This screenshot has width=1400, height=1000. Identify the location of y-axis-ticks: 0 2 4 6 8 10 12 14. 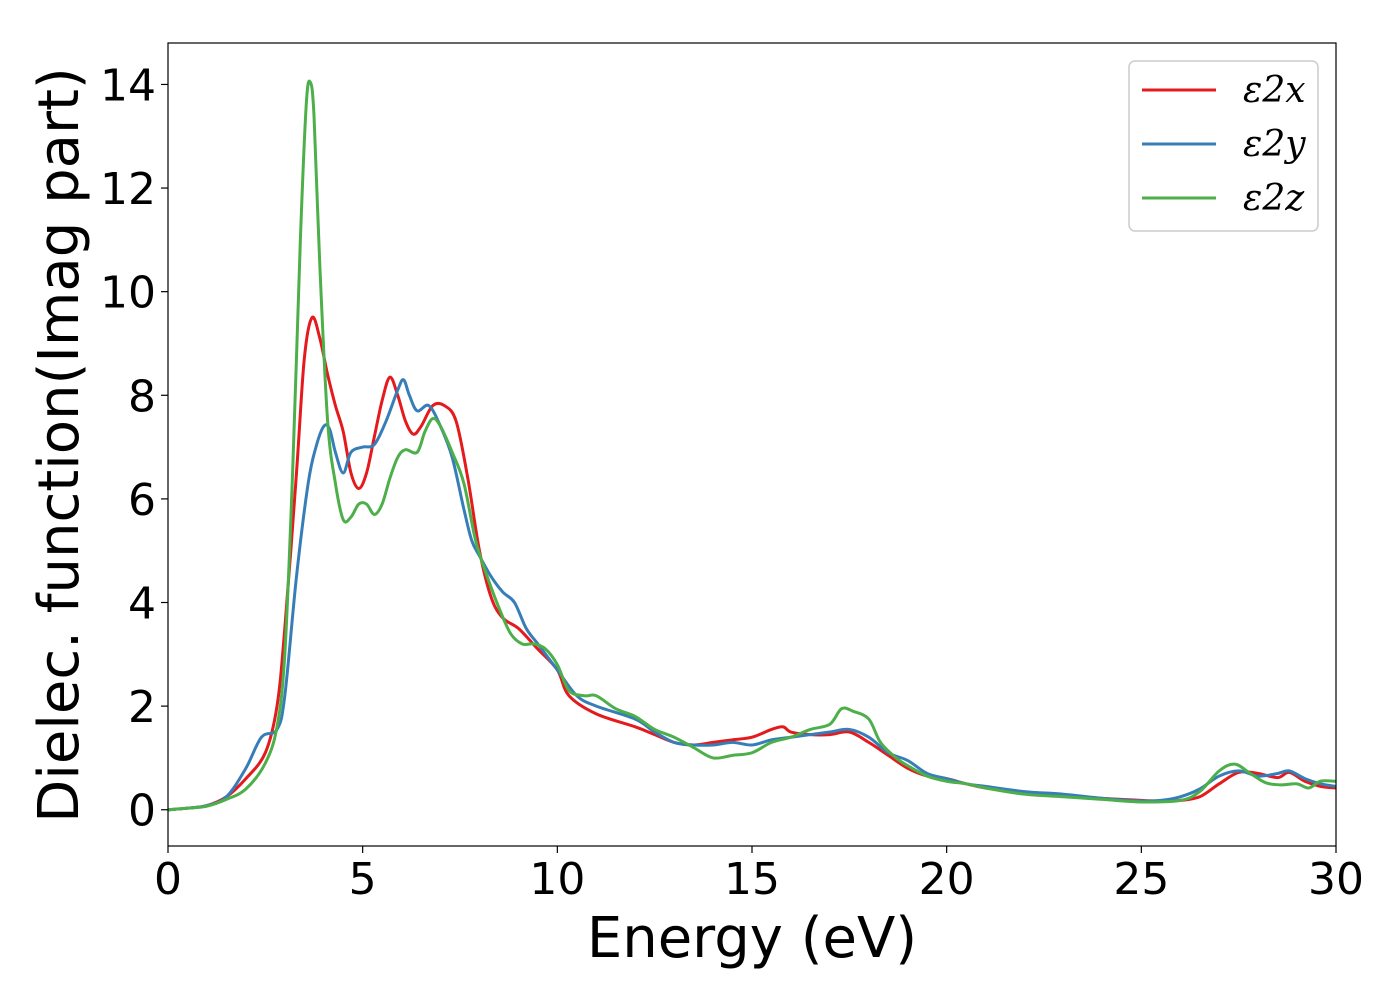
(134, 448).